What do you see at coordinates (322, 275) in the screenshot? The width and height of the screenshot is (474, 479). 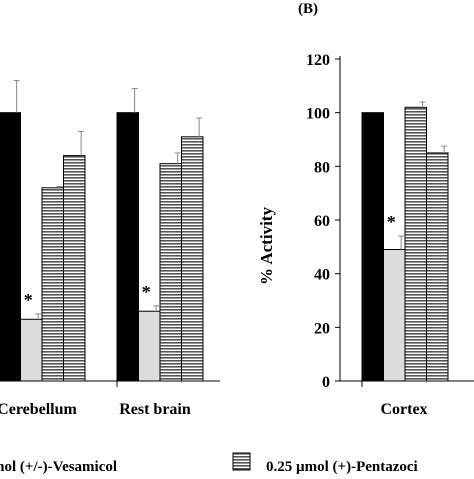 I see `y-tick-label: 40` at bounding box center [322, 275].